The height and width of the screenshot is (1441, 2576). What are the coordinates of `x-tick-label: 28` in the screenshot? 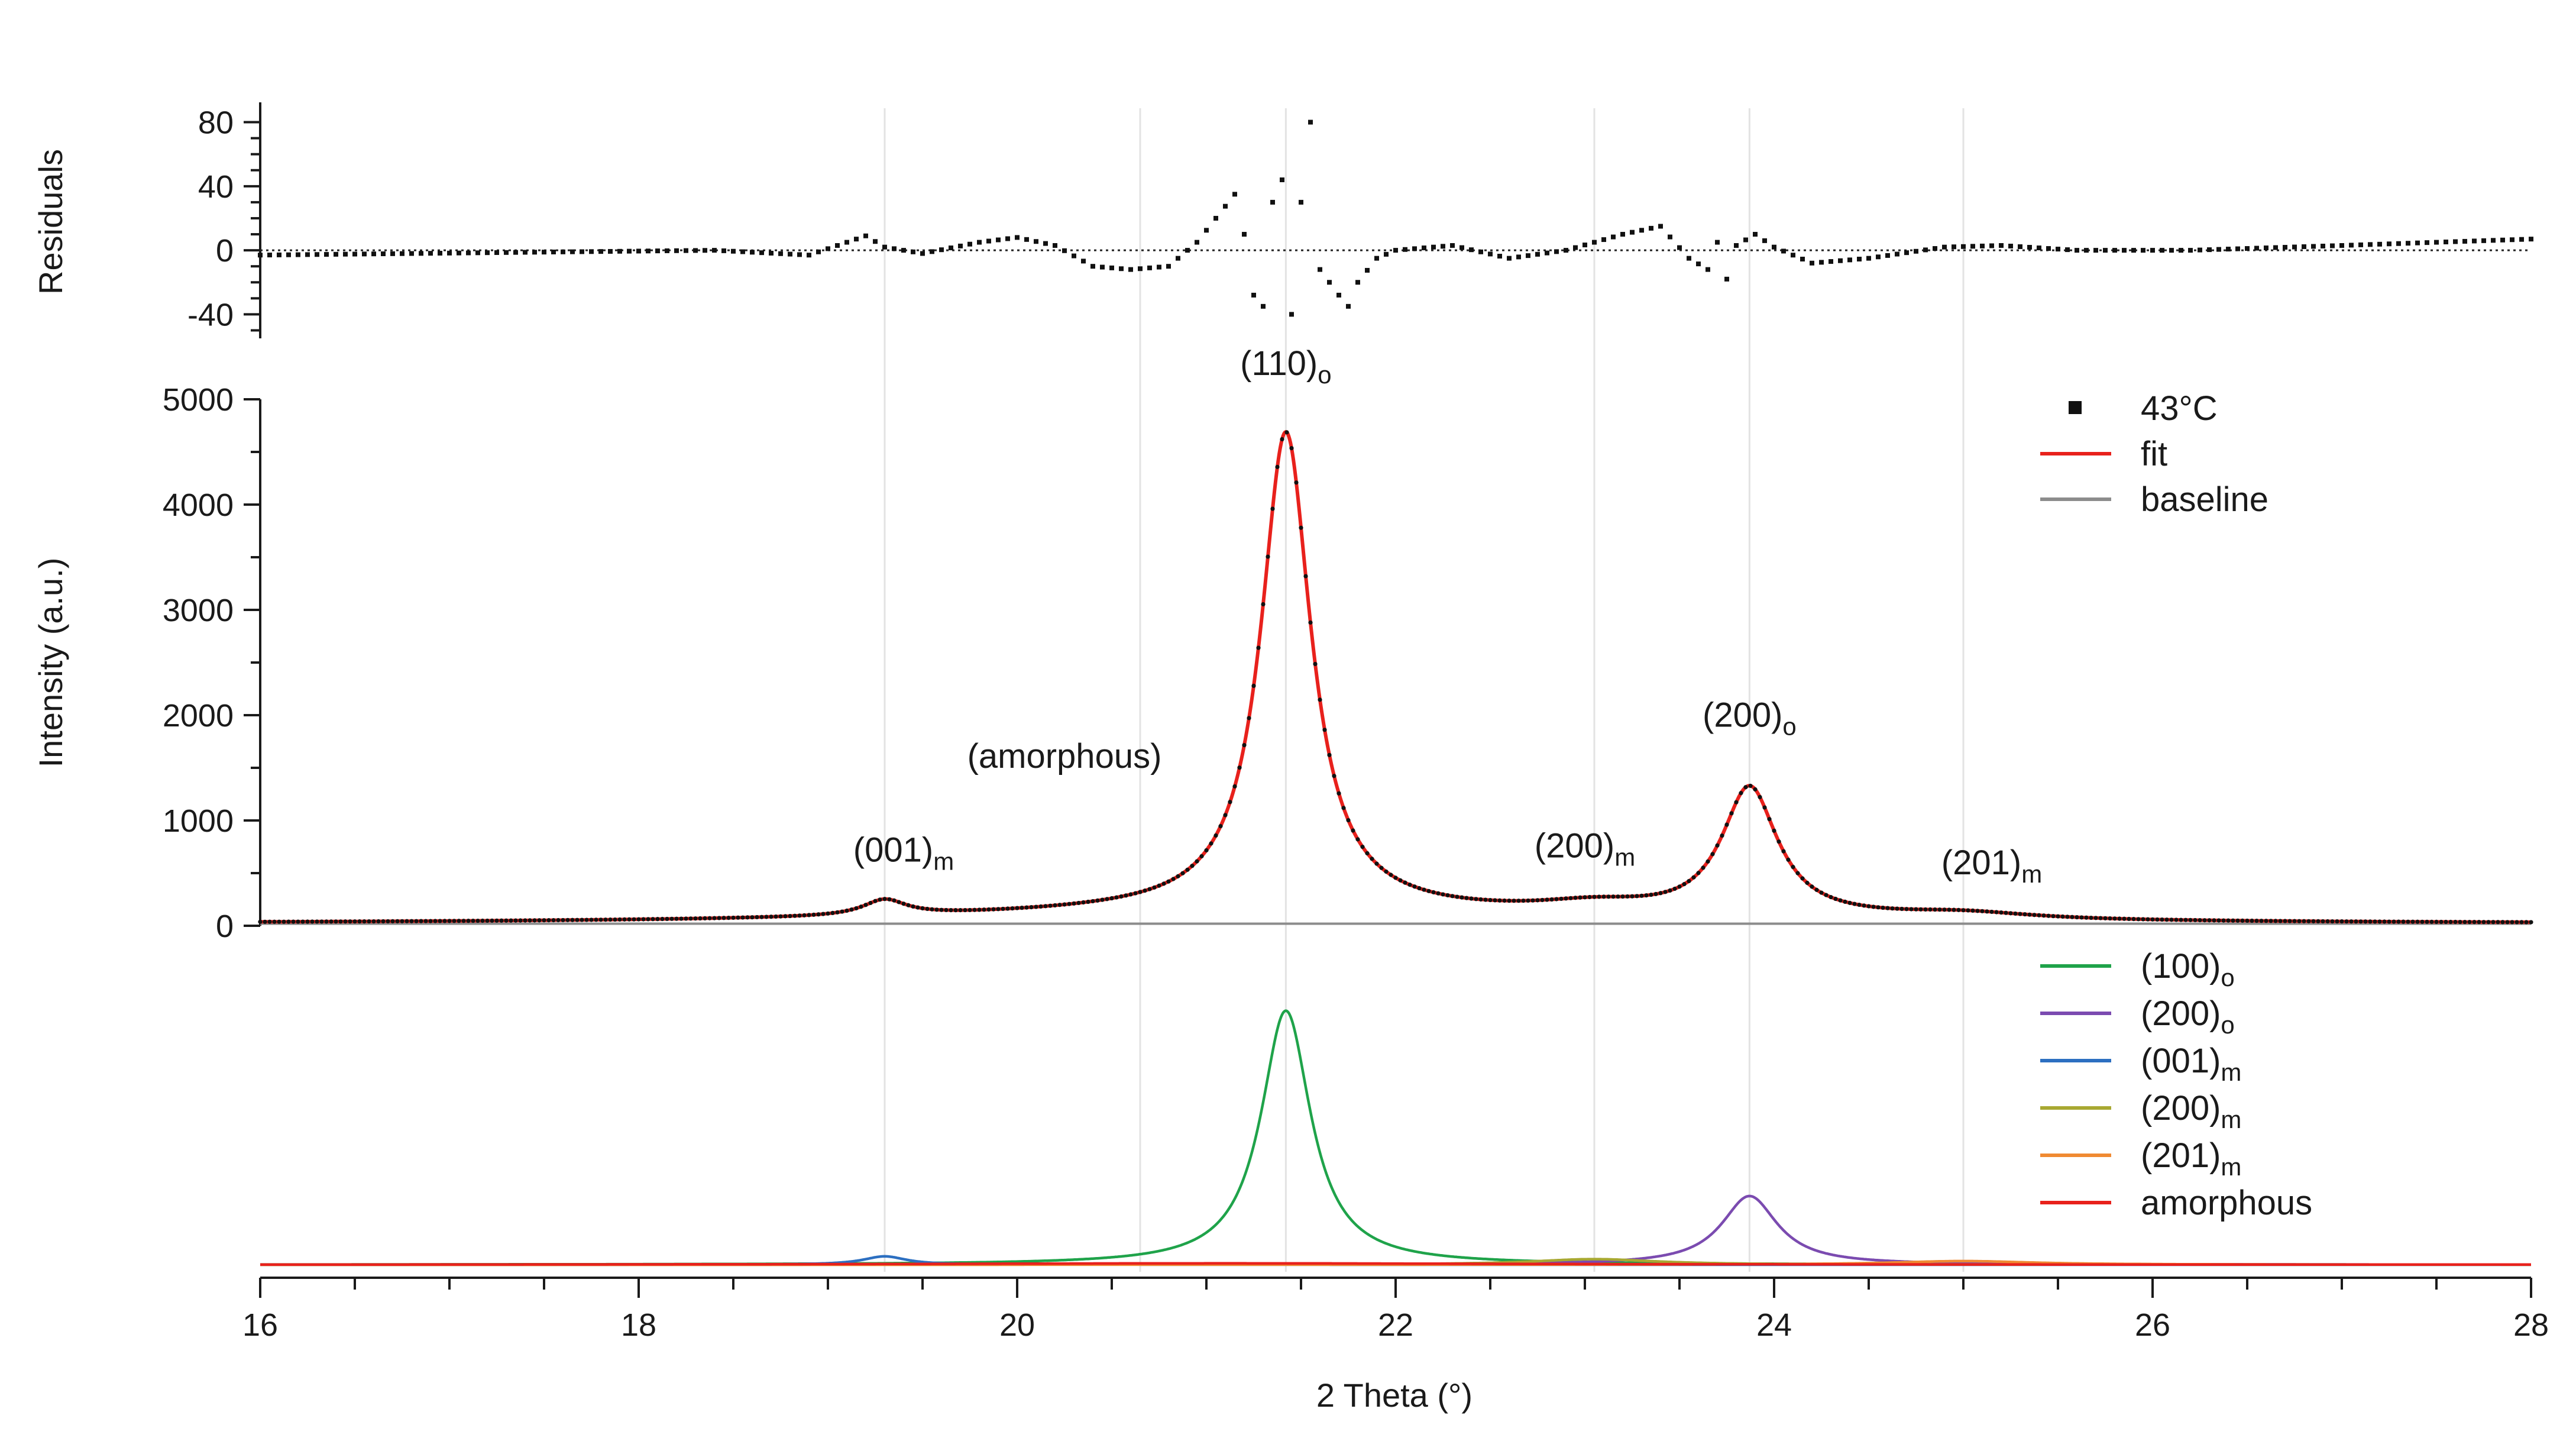 It's located at (2531, 1325).